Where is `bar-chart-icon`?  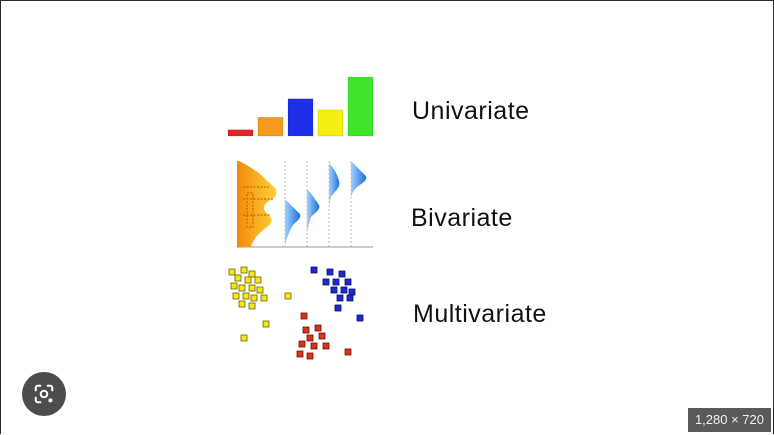 bar-chart-icon is located at coordinates (300, 106).